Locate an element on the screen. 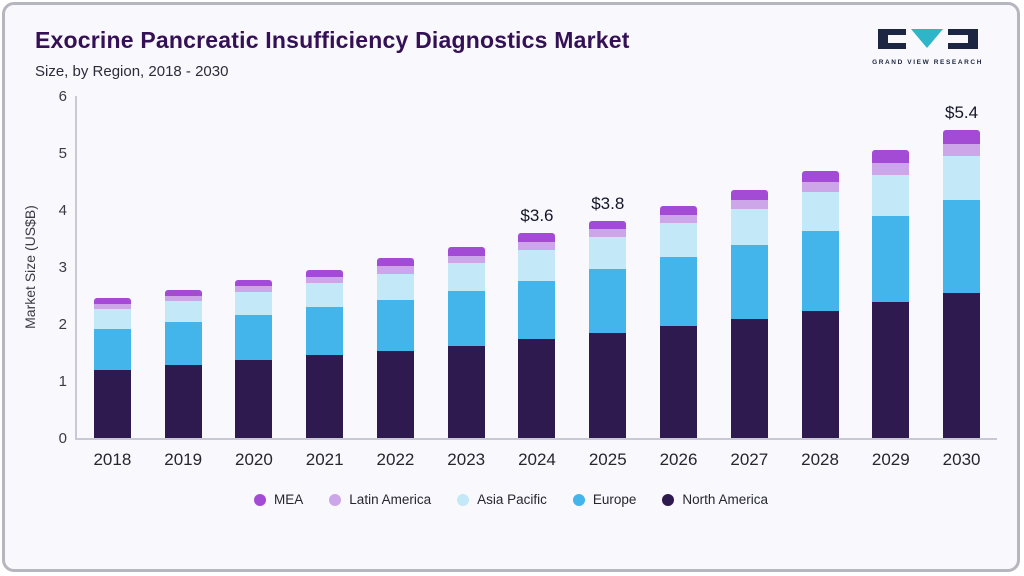 This screenshot has height=576, width=1024. y-tick-label: 2 is located at coordinates (62, 324).